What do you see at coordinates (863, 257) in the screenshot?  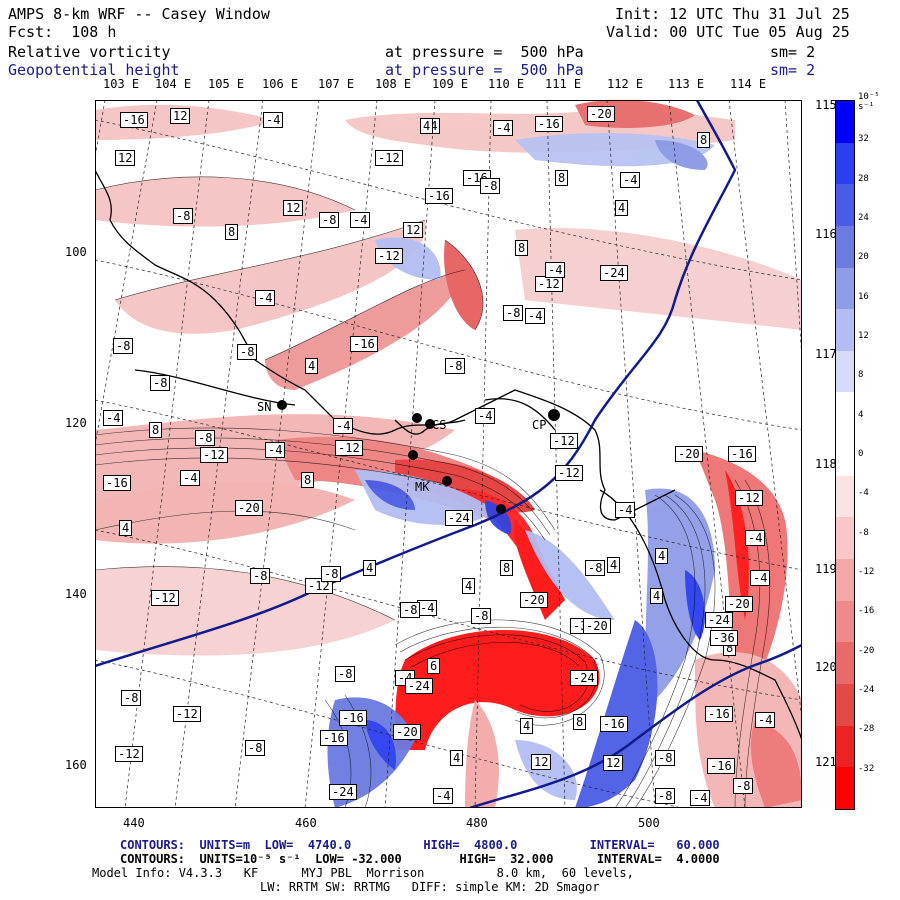 I see `colorbar-tick-label: 20` at bounding box center [863, 257].